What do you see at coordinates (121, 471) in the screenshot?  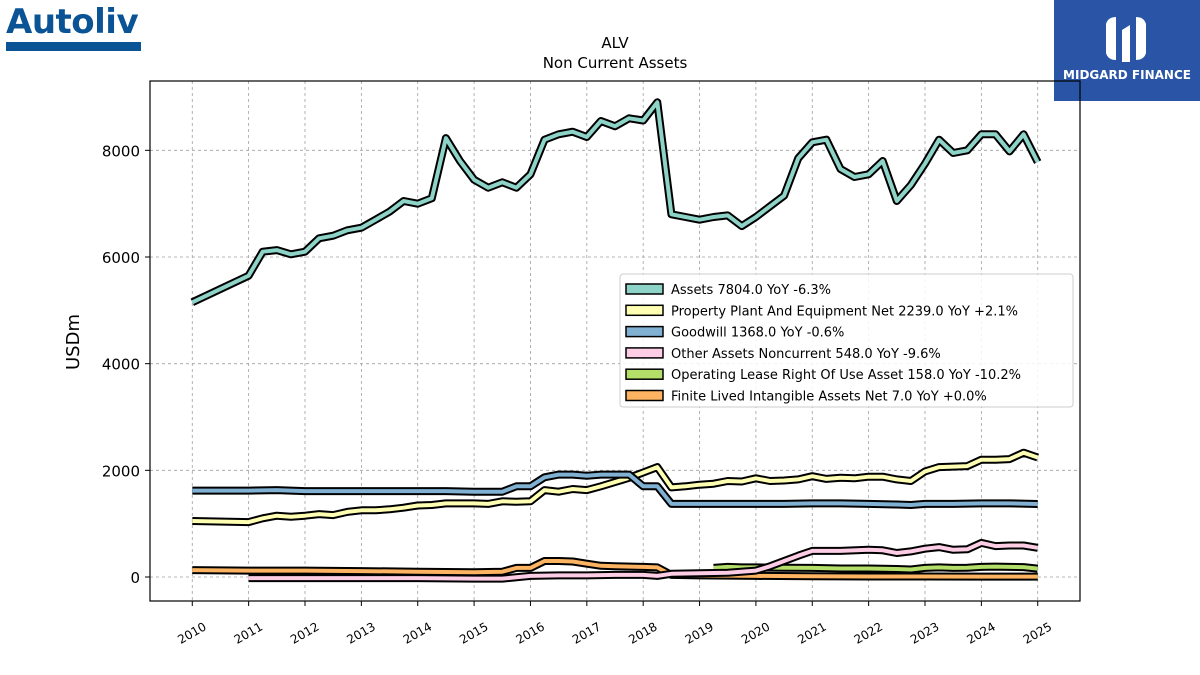 I see `y-tick-label: 2000` at bounding box center [121, 471].